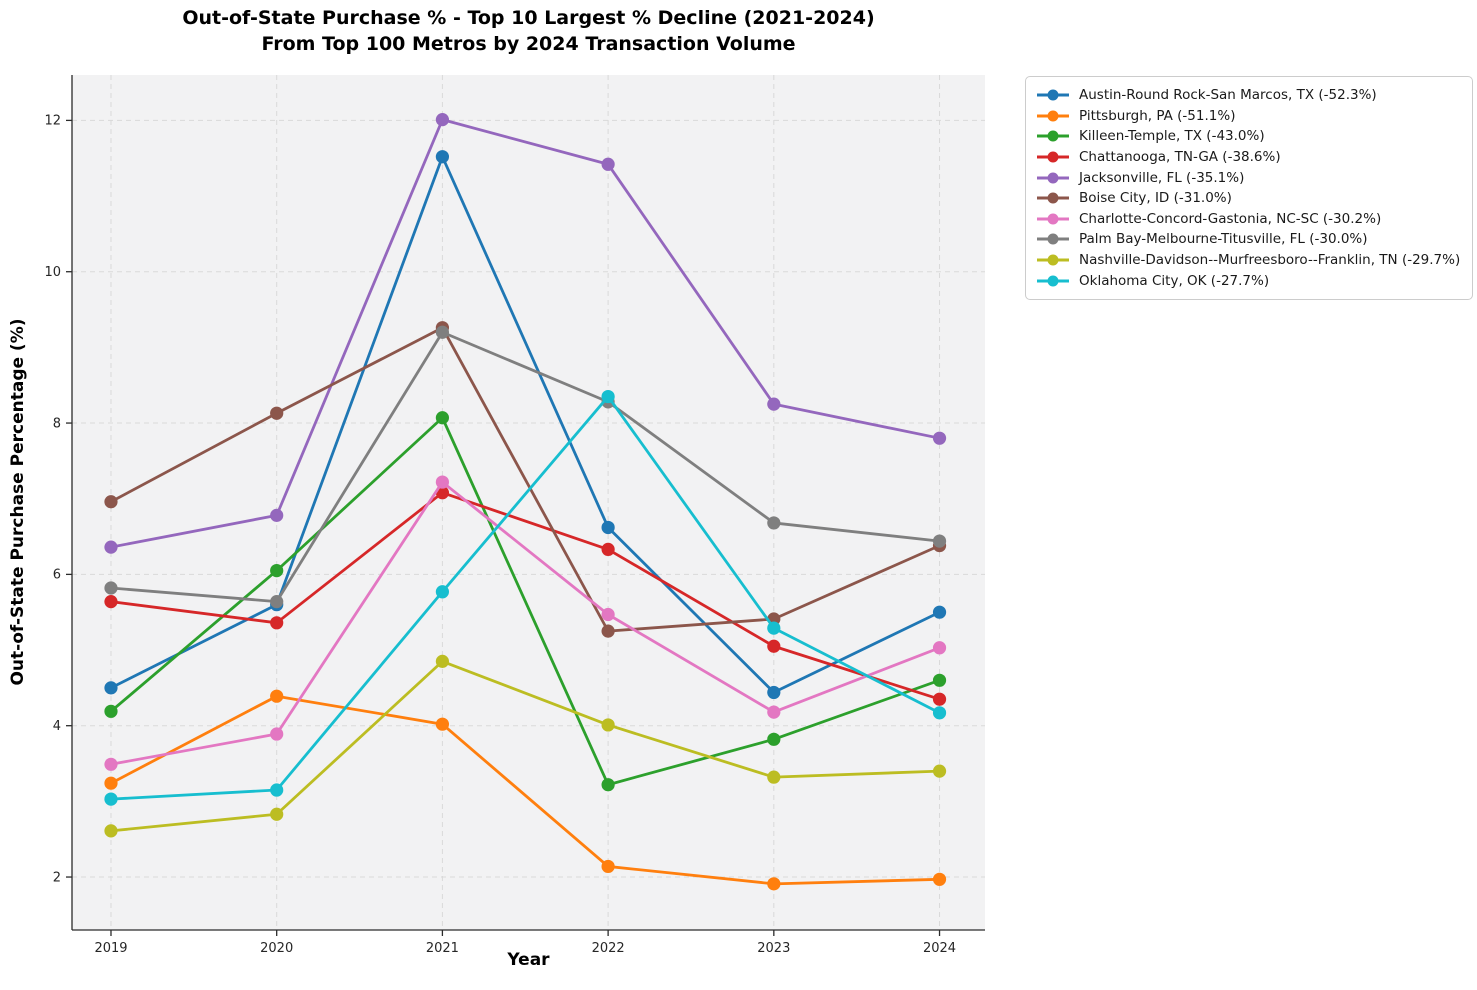  Describe the element at coordinates (276, 948) in the screenshot. I see `x-tick-label: 2020` at that location.